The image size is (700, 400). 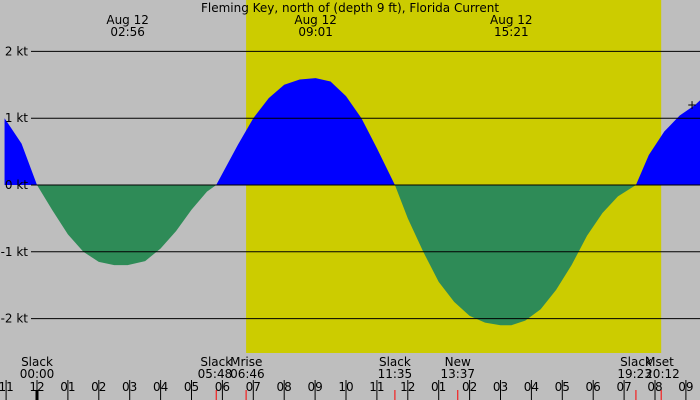 What do you see at coordinates (458, 362) in the screenshot?
I see `event-name-label: New` at bounding box center [458, 362].